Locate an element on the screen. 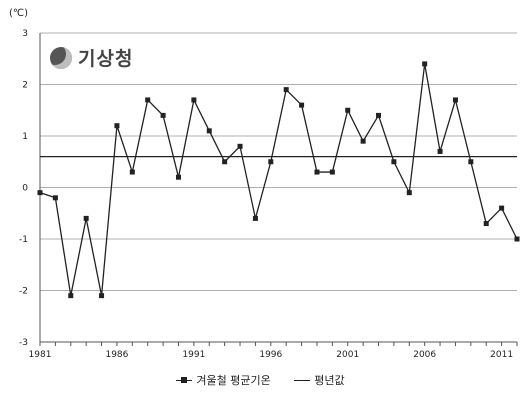 The width and height of the screenshot is (521, 404). x-tick-labels: 1981 1986 1991 1996 2001 2006 2011 is located at coordinates (271, 355).